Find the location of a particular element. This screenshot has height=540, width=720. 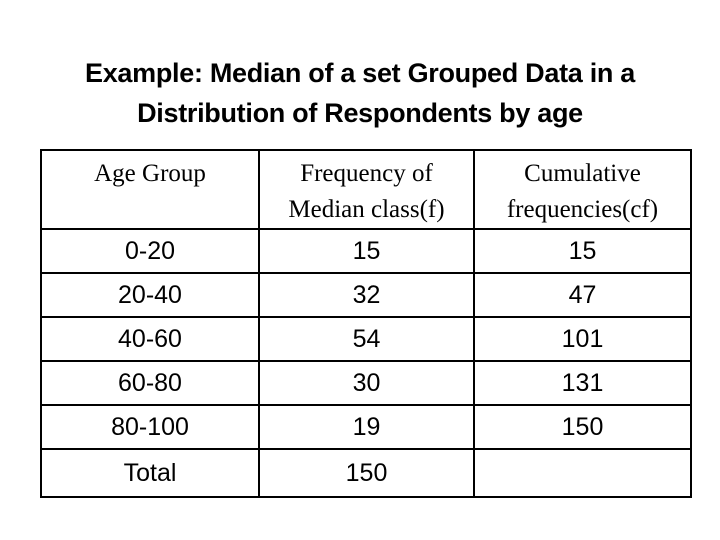

cell-cumulative: 47 is located at coordinates (582, 295).